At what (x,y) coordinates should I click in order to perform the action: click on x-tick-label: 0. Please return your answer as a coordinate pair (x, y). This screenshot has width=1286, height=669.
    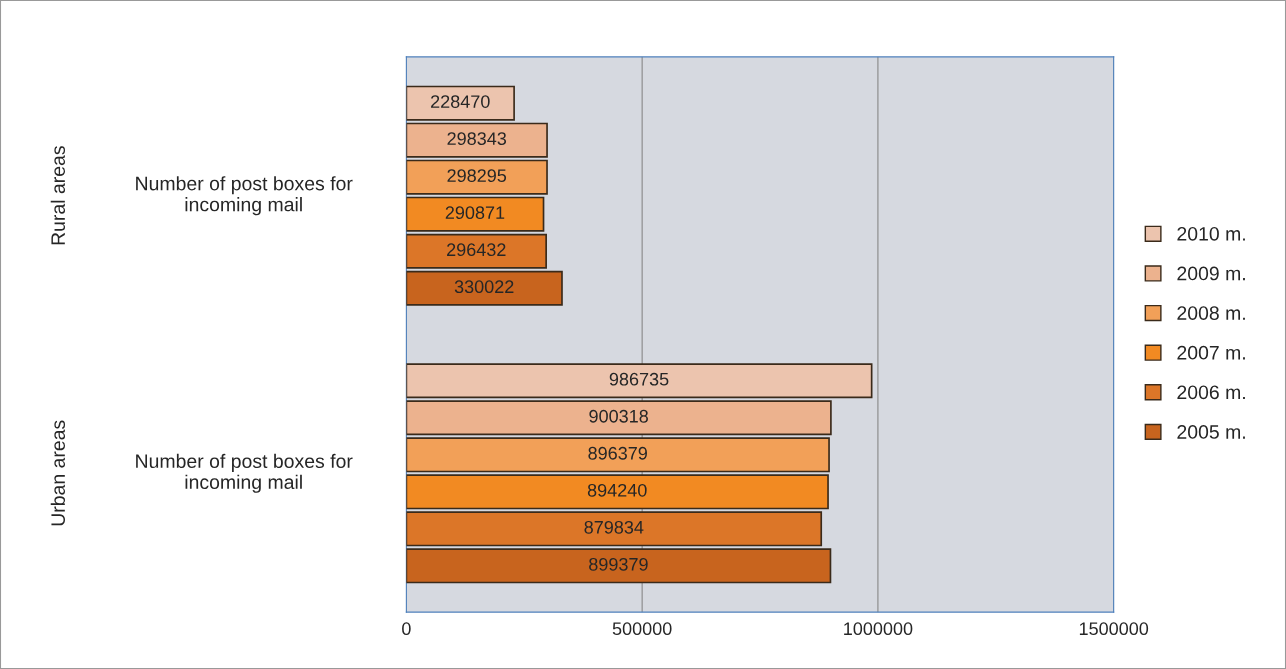
    Looking at the image, I should click on (406, 629).